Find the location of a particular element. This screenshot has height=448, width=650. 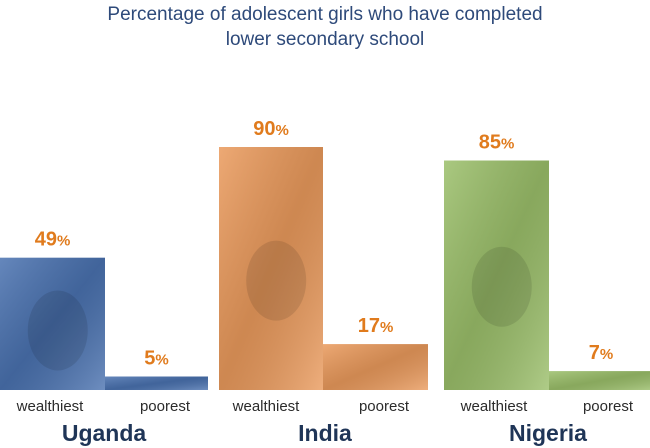

bar-shading-uganda-wealthiest is located at coordinates (52, 323).